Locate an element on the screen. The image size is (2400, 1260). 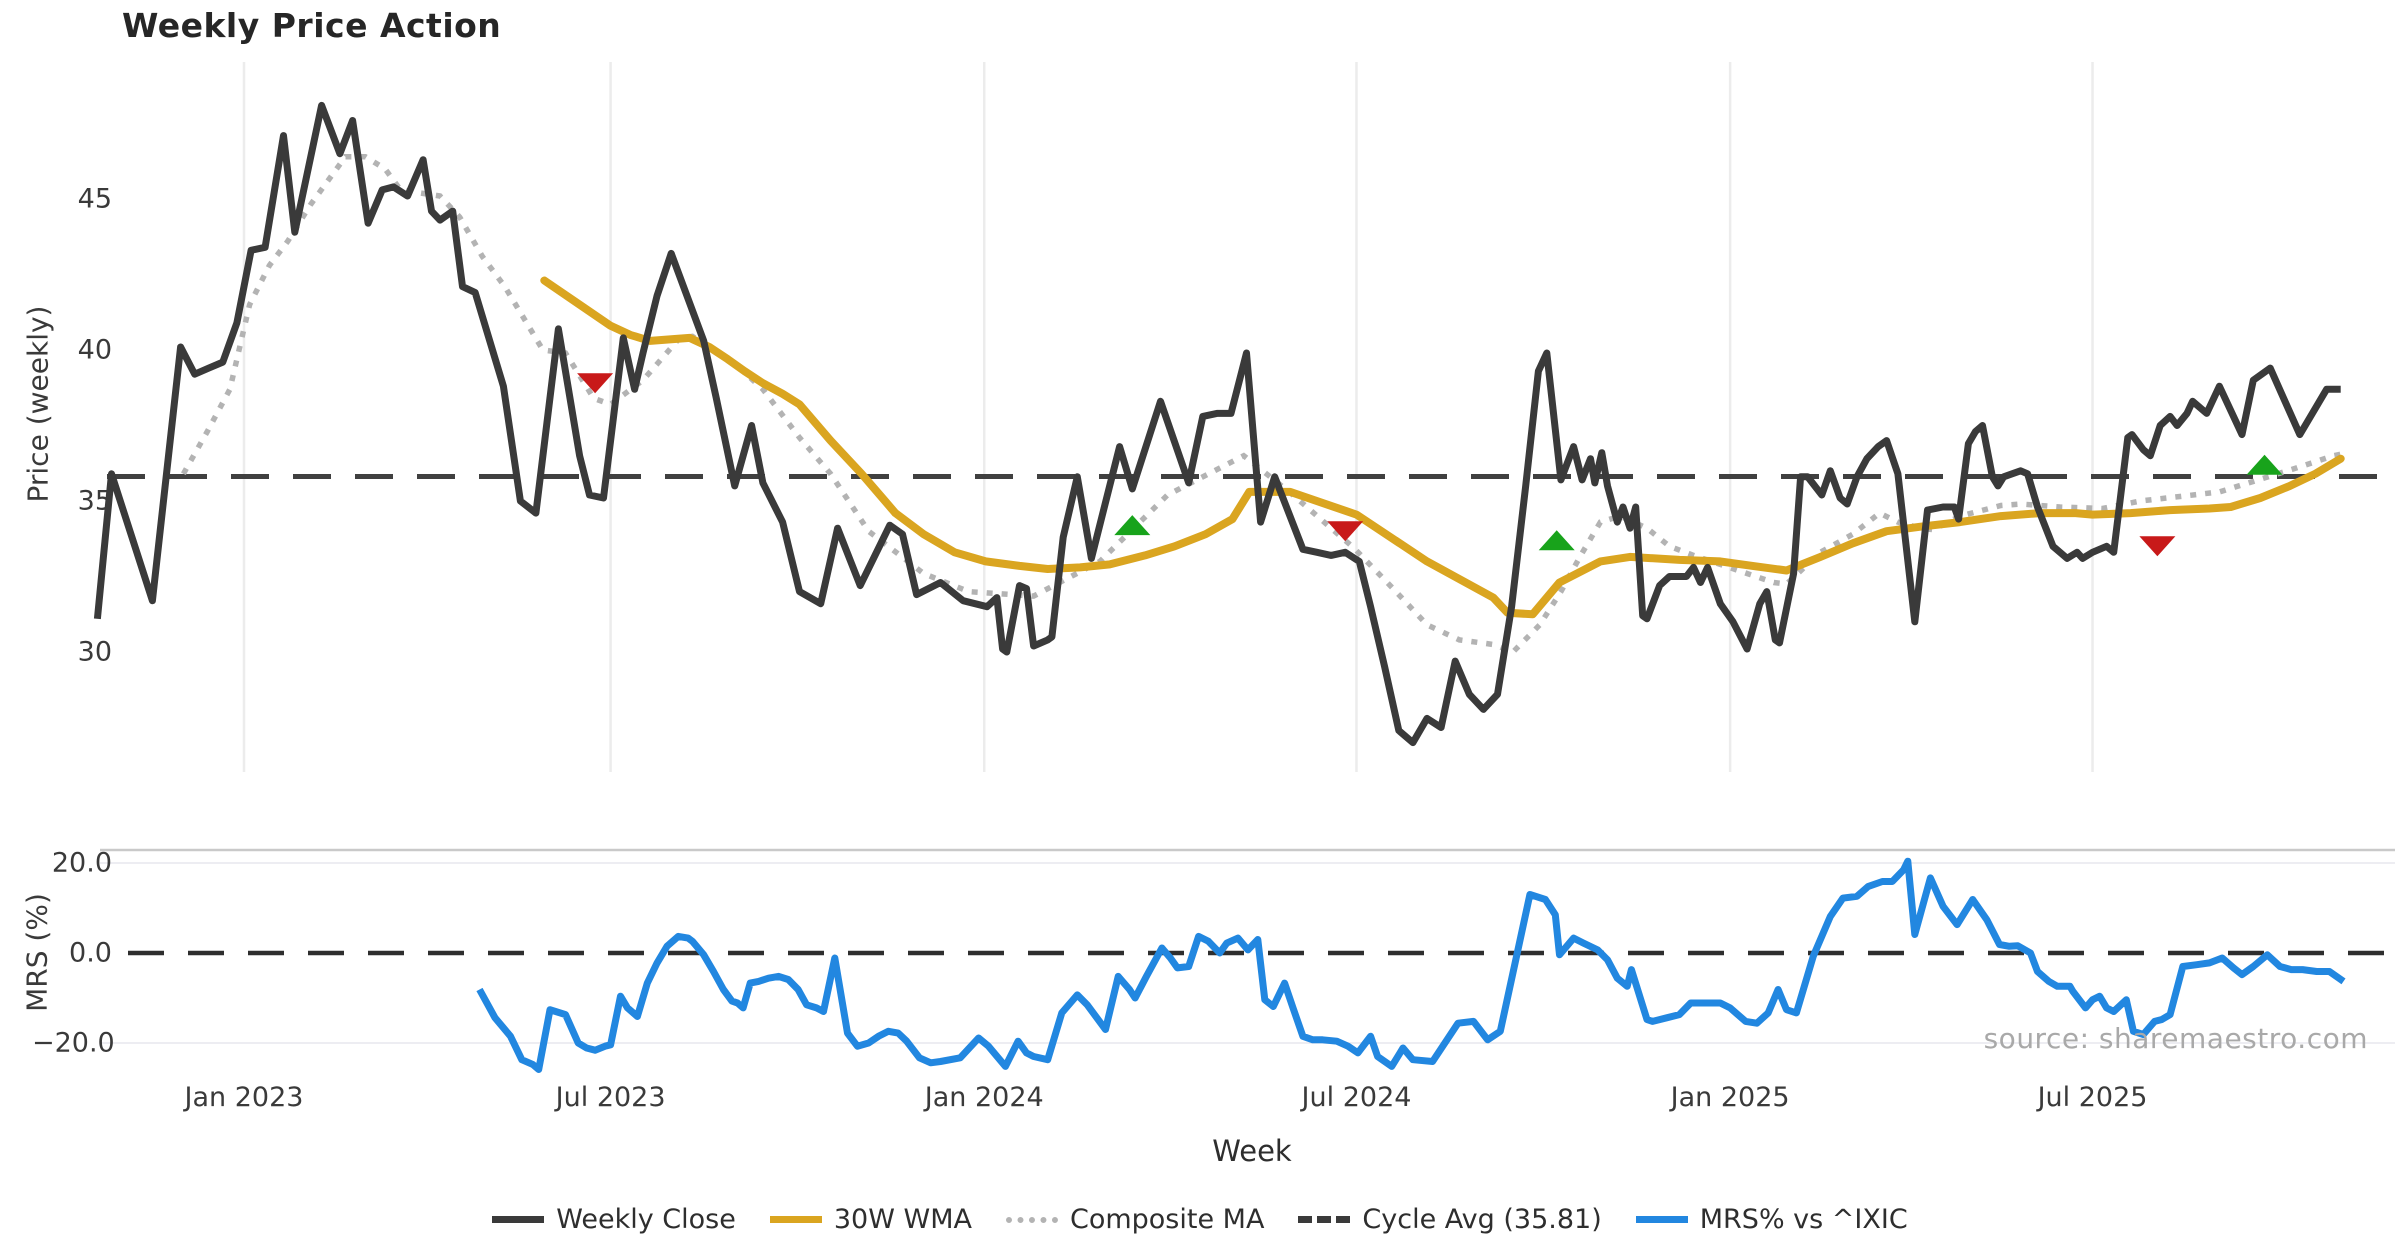
mrs-tick-label: 0.0 is located at coordinates (90, 953).